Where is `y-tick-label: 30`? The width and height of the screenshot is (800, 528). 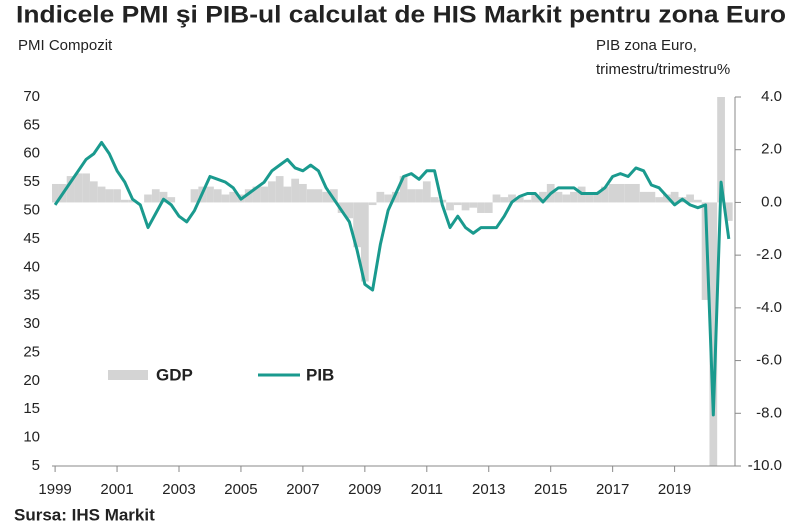 y-tick-label: 30 is located at coordinates (31, 323).